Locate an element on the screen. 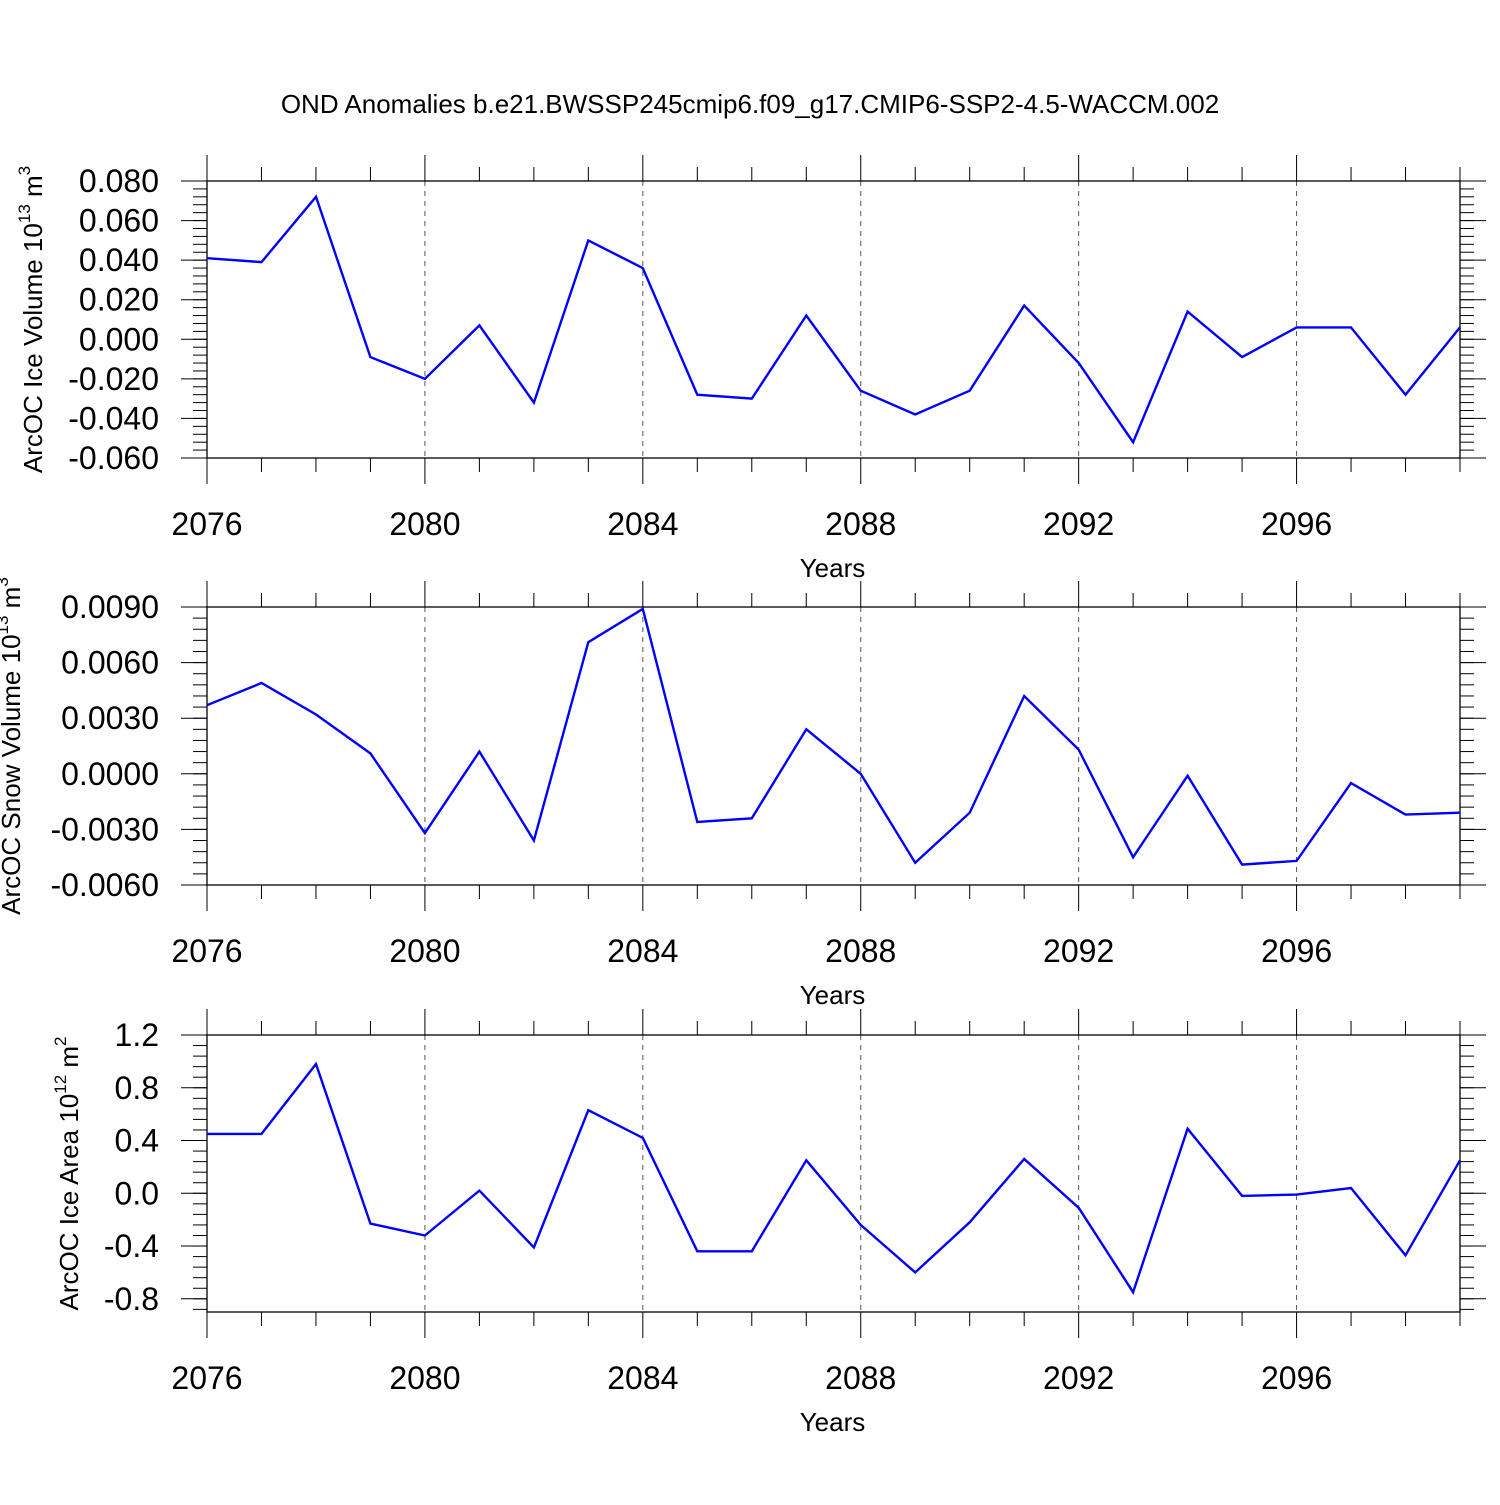 The image size is (1500, 1505). y-tick-label: 0.0 is located at coordinates (137, 1193).